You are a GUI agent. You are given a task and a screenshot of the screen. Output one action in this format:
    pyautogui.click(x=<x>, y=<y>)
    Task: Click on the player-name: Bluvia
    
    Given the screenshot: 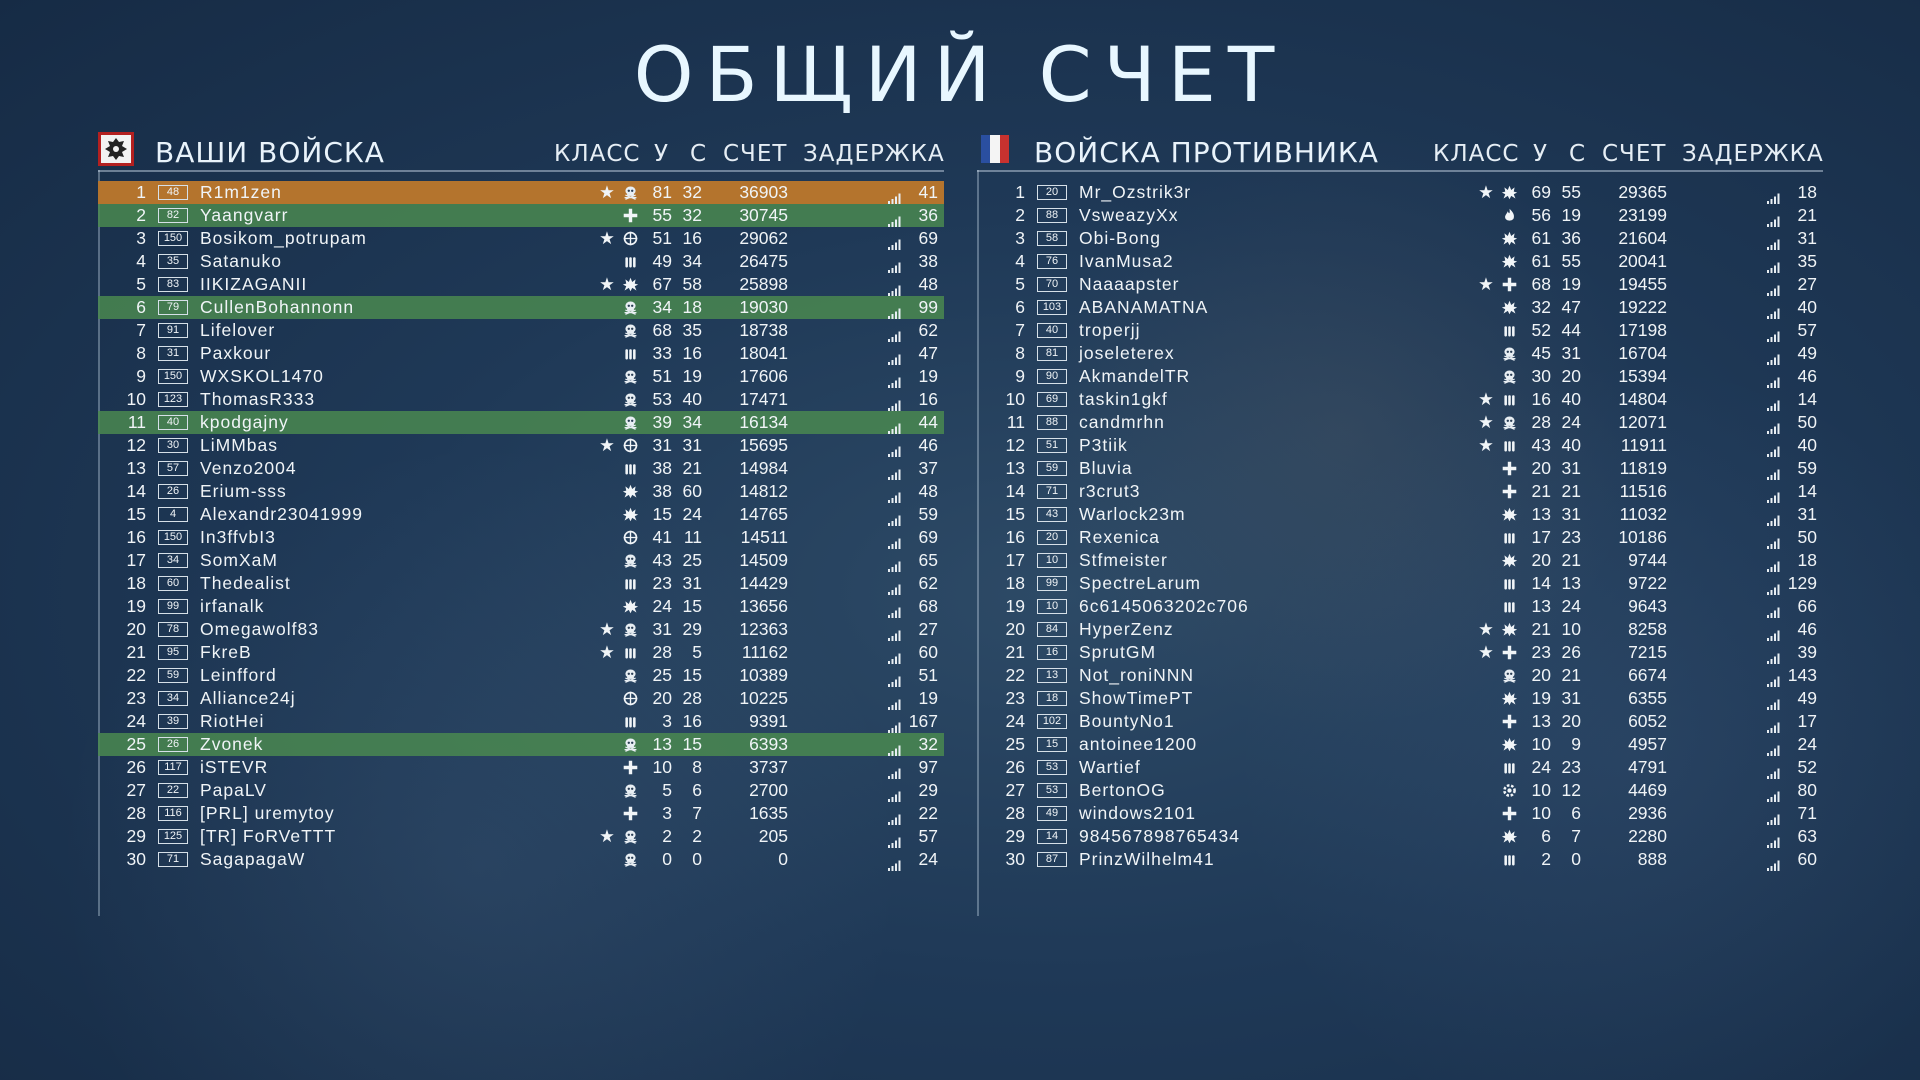 What is the action you would take?
    pyautogui.click(x=1106, y=468)
    